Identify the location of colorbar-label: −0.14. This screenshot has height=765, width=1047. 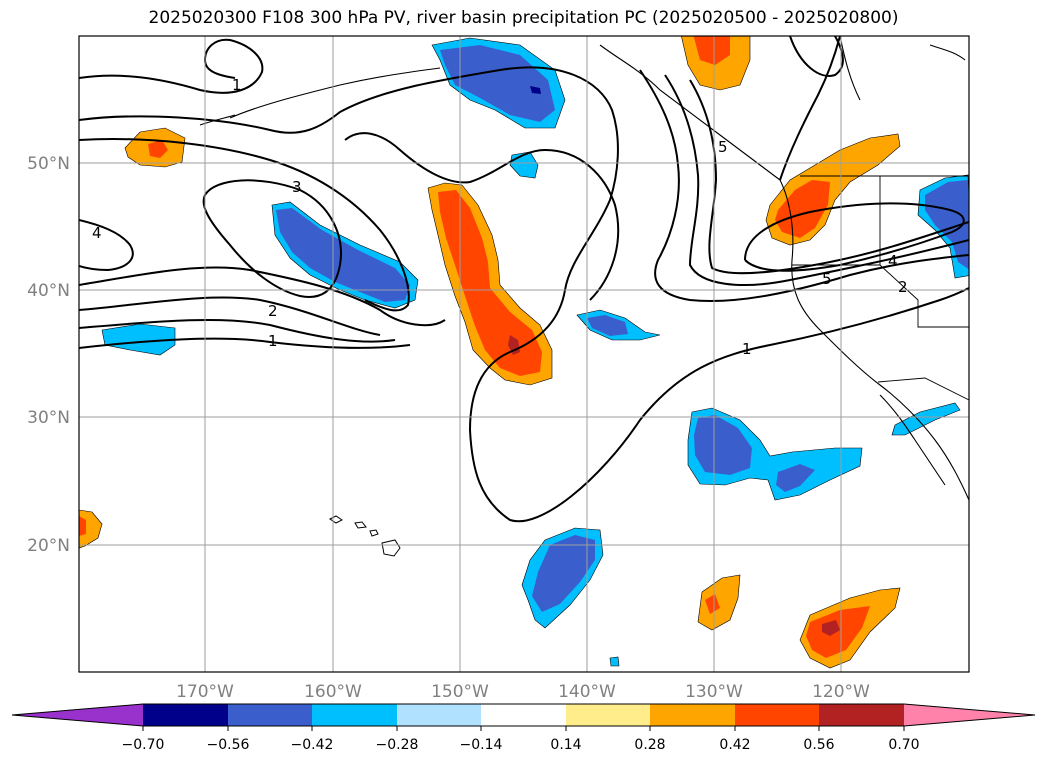
(481, 745).